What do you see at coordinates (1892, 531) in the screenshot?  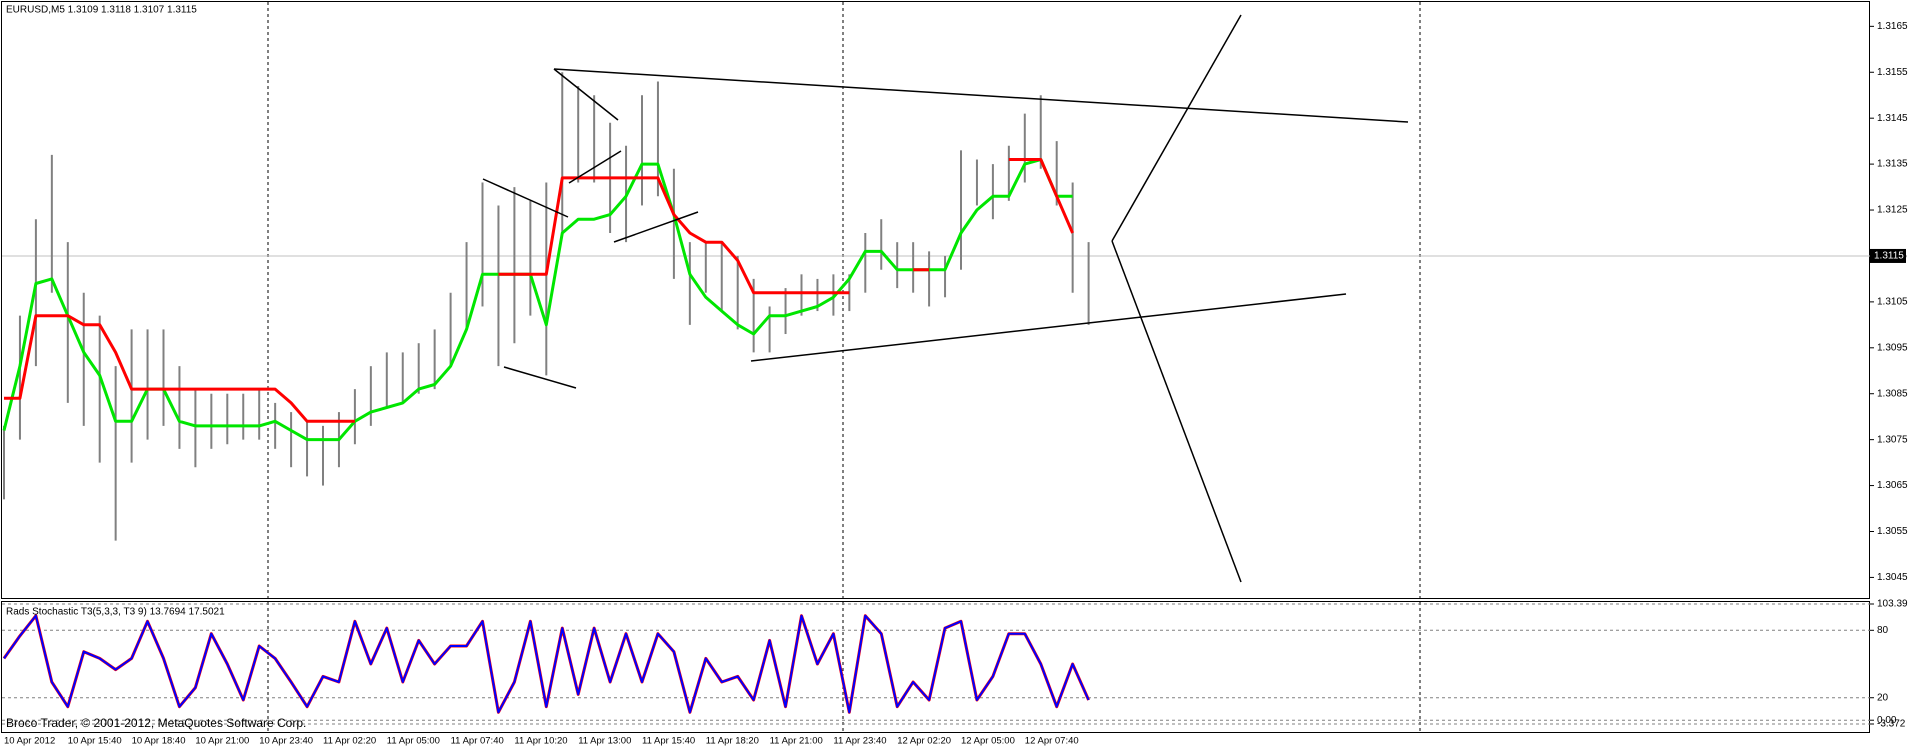 I see `y-tick-label: 1.3055` at bounding box center [1892, 531].